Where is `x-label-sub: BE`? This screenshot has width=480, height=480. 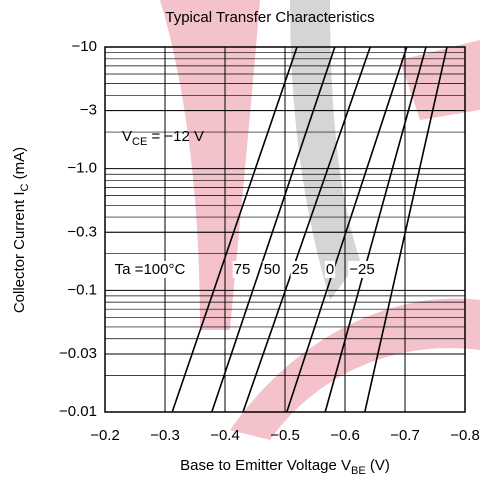 x-label-sub: BE is located at coordinates (358, 471).